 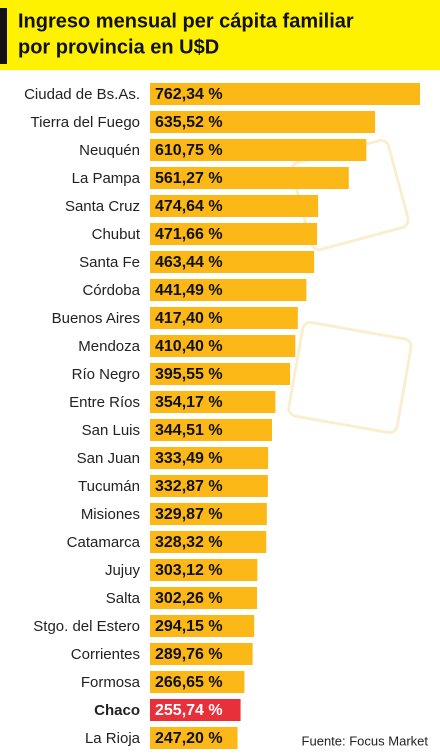 What do you see at coordinates (189, 598) in the screenshot?
I see `value-label: 302,26 %` at bounding box center [189, 598].